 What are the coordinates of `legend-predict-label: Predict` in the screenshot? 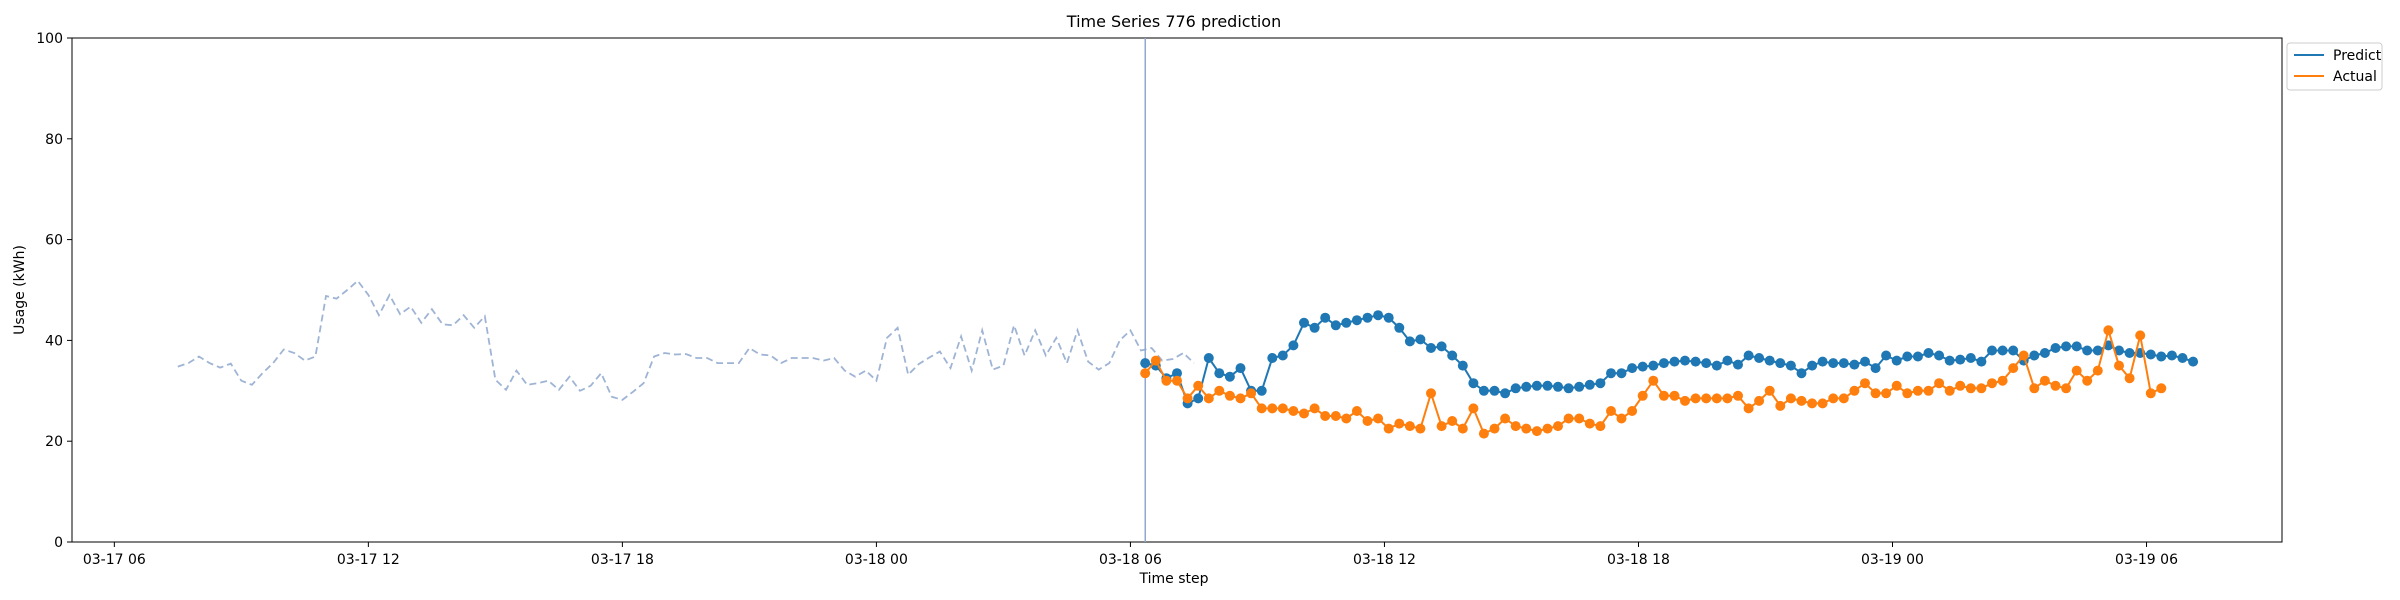 It's located at (2357, 56).